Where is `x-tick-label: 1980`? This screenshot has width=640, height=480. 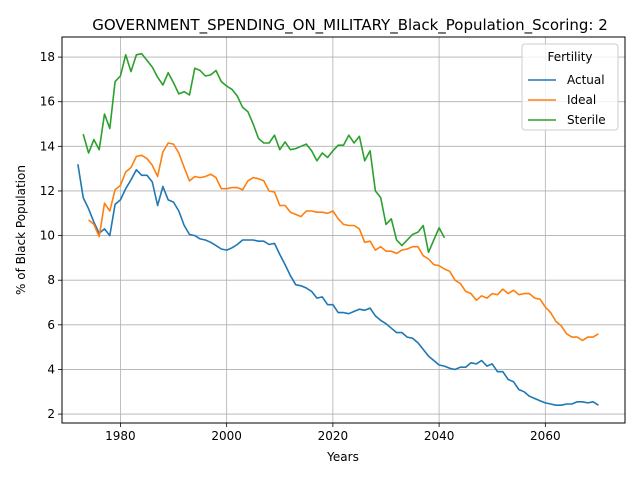 x-tick-label: 1980 is located at coordinates (120, 436).